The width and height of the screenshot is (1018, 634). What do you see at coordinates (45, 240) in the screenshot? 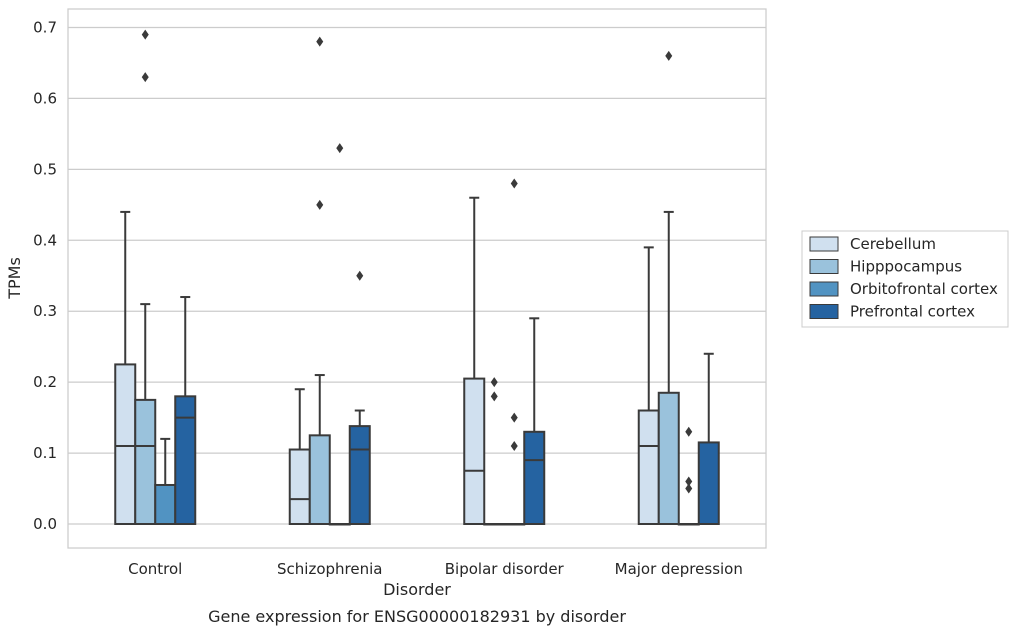
I see `y-tick-label: 0.4` at bounding box center [45, 240].